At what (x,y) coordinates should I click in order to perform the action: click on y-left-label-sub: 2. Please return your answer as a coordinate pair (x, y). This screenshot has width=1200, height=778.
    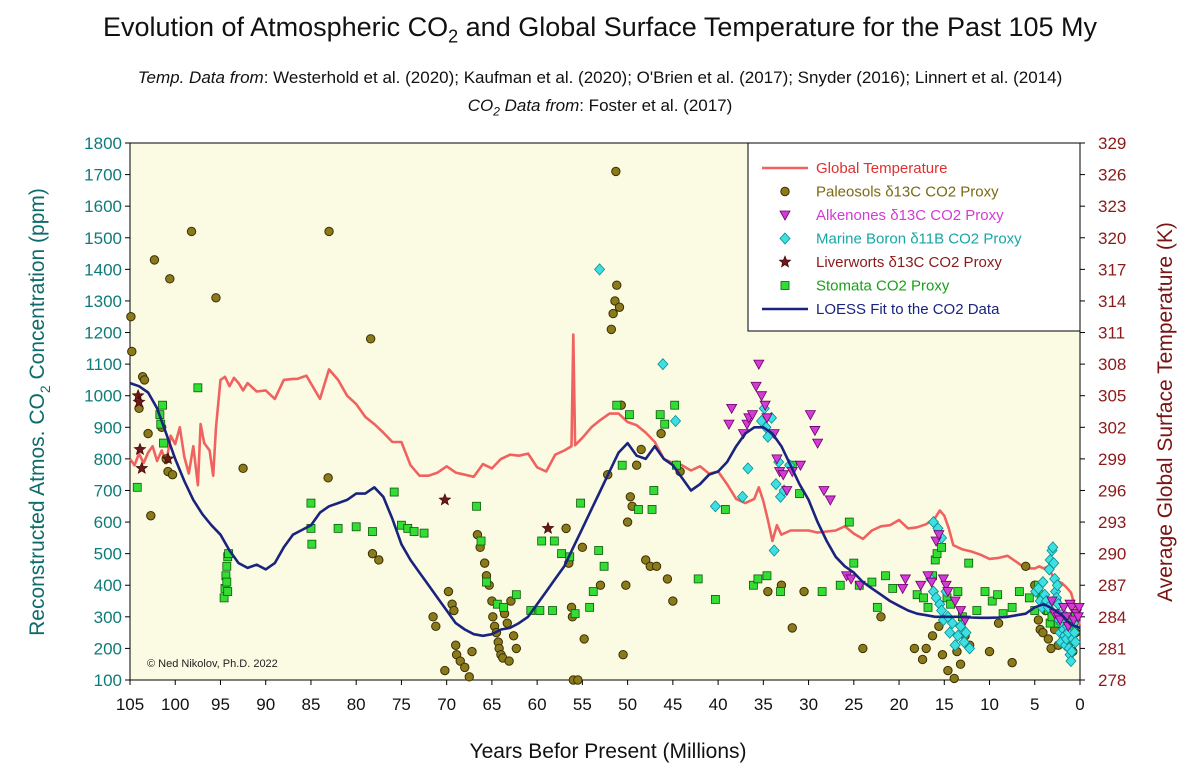
    Looking at the image, I should click on (45, 389).